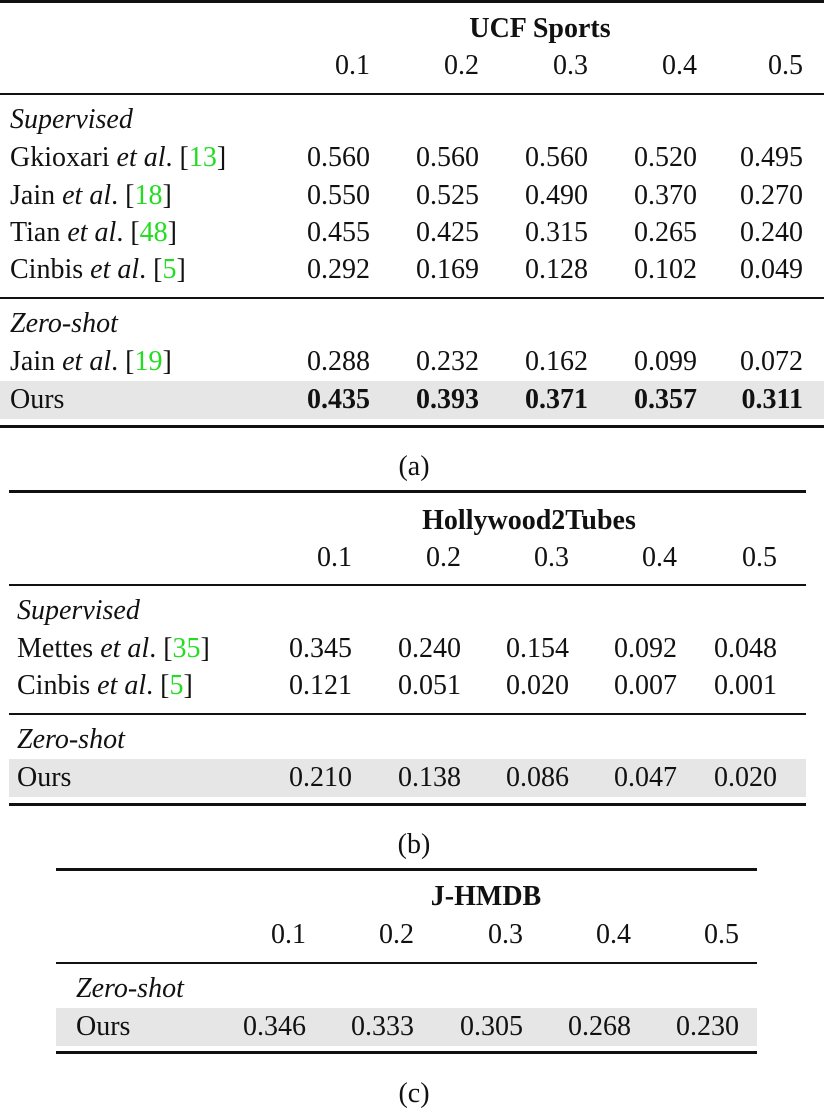 This screenshot has height=1113, width=828. What do you see at coordinates (771, 195) in the screenshot?
I see `value-cell: 0.270` at bounding box center [771, 195].